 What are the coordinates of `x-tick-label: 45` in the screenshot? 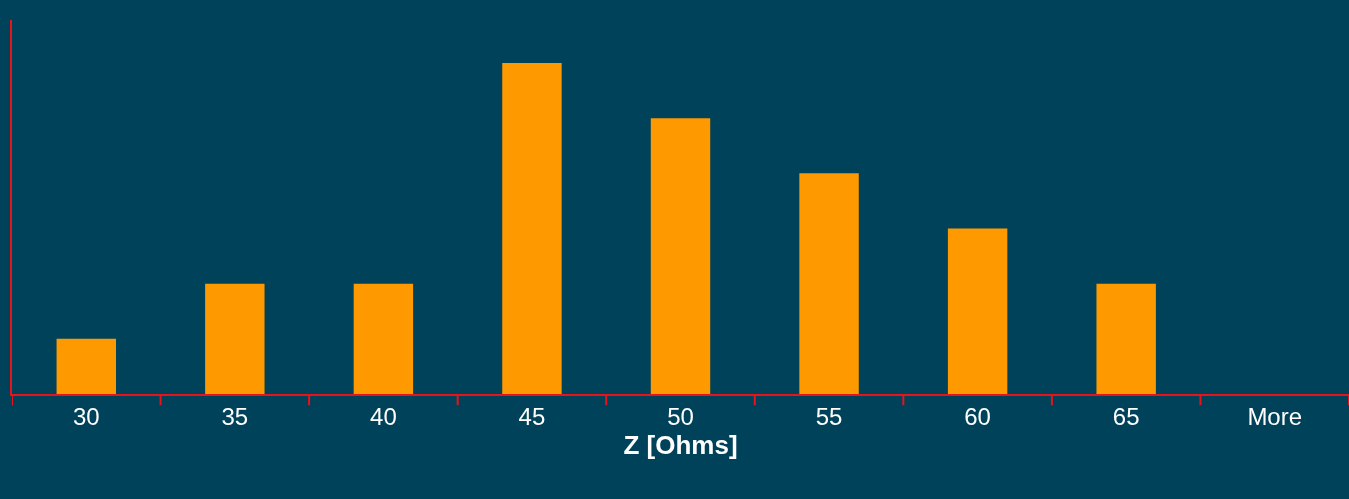 It's located at (532, 416).